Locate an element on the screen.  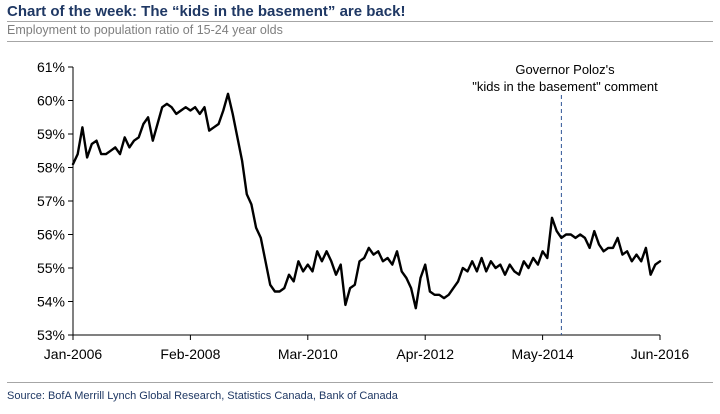
y-tick-label: 55% is located at coordinates (51, 268).